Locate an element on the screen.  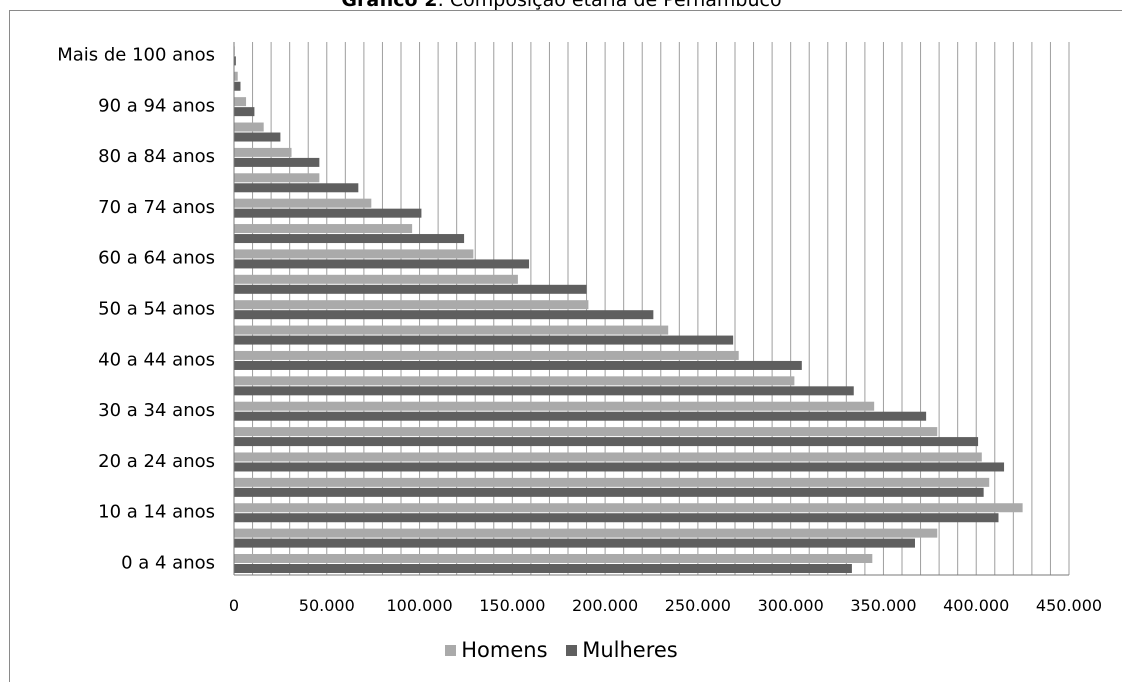
legend-label-homens: Homens is located at coordinates (504, 650).